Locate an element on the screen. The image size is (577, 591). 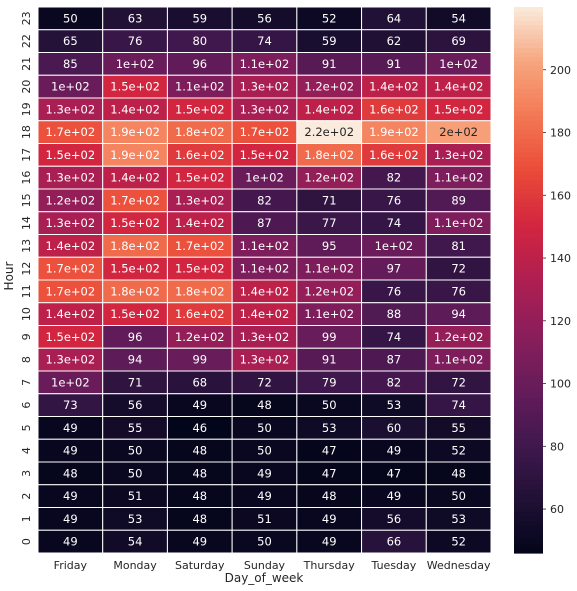
y-tick-label: 13 is located at coordinates (26, 246).